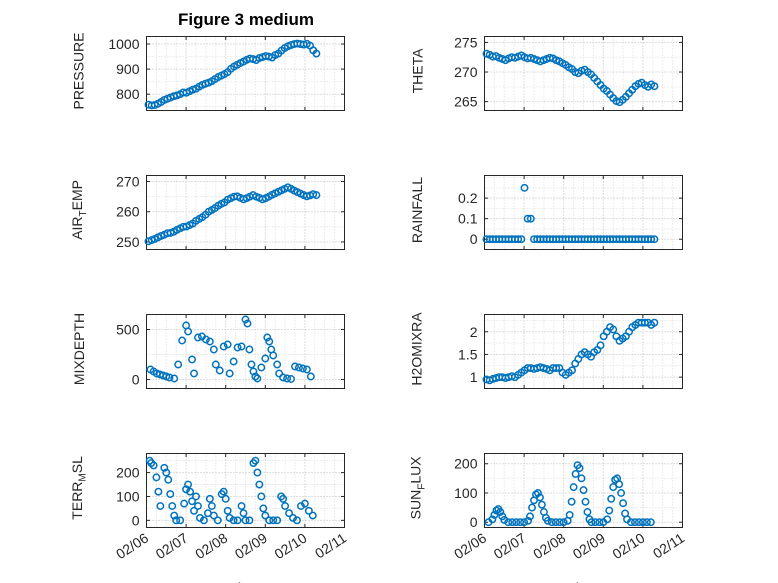 This screenshot has width=778, height=583. I want to click on svg-text: 1.5, so click(468, 354).